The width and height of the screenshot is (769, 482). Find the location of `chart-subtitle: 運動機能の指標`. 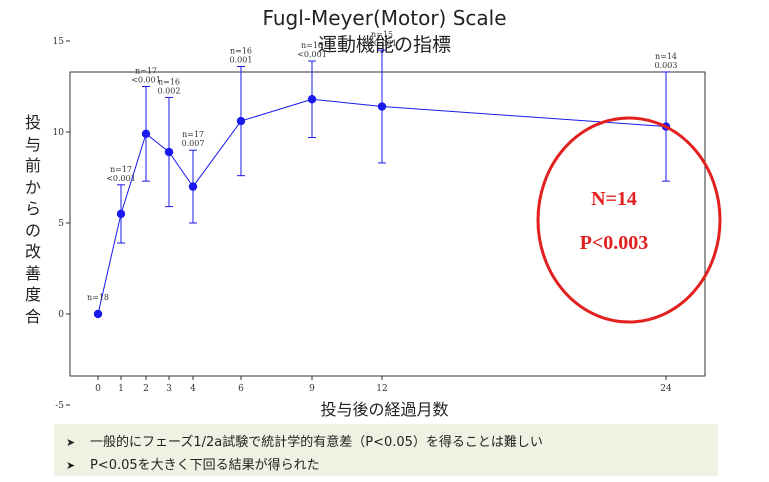

chart-subtitle: 運動機能の指標 is located at coordinates (384, 45).